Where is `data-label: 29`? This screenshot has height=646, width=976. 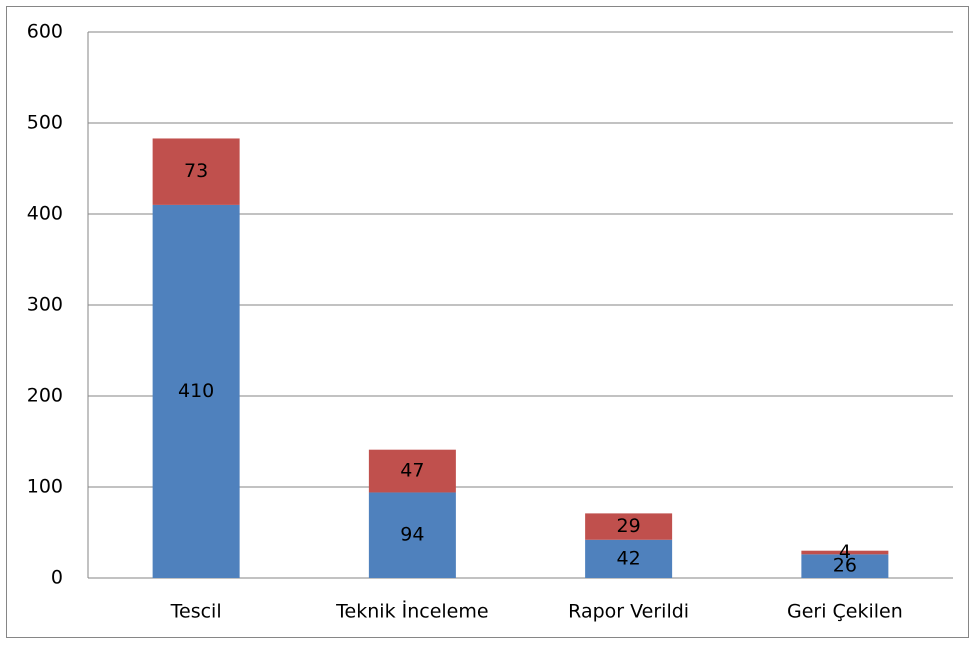 data-label: 29 is located at coordinates (629, 526).